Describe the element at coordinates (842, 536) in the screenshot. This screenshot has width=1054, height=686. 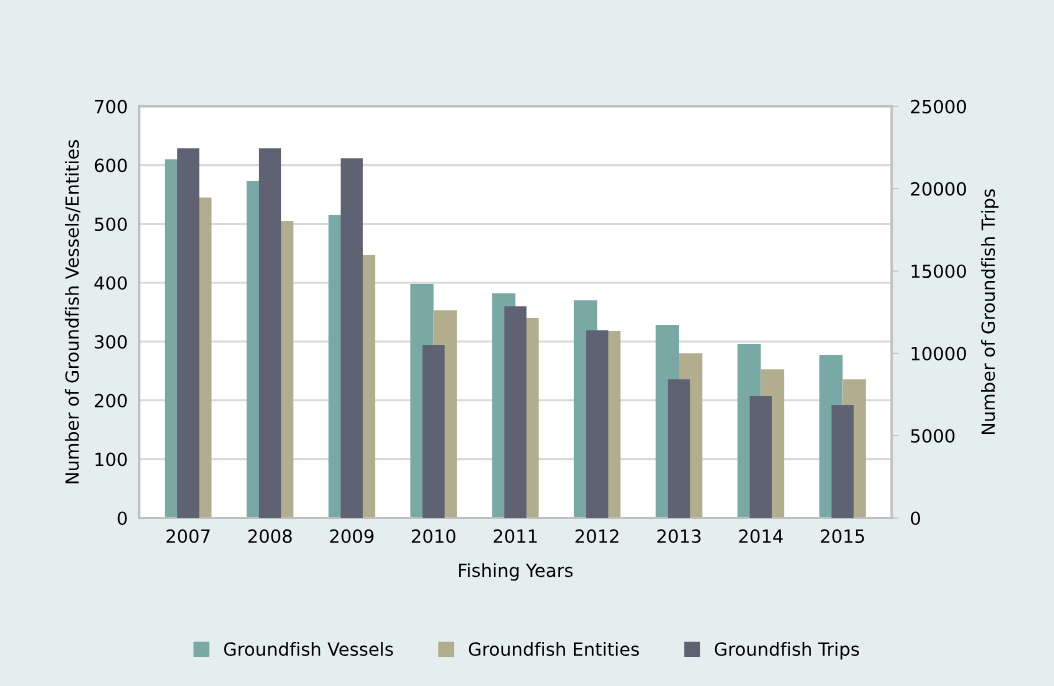
I see `x-tick-label: 2015` at that location.